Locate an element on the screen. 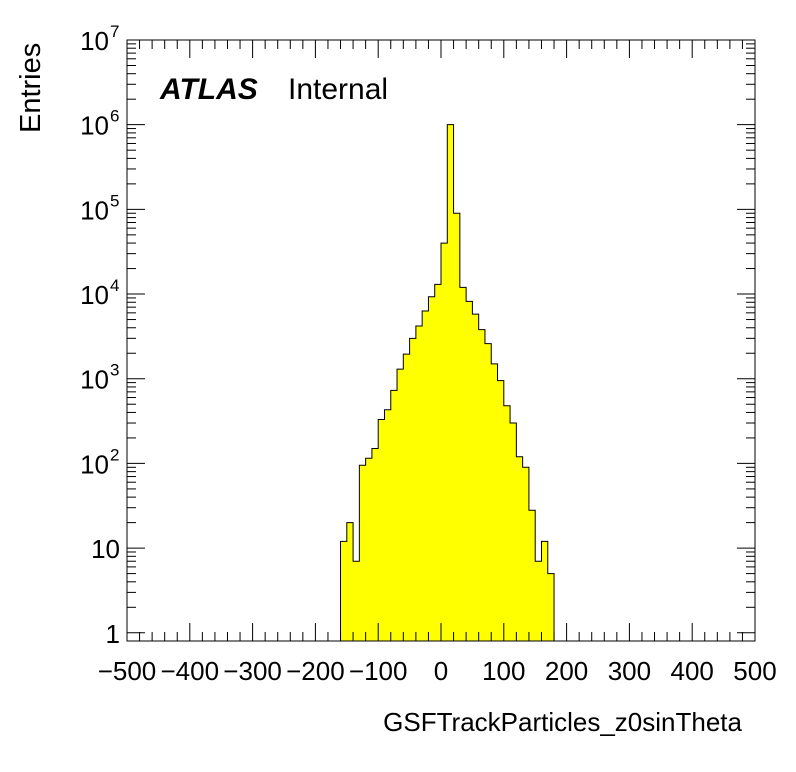  y-tick-exponent: 5 is located at coordinates (114, 200).